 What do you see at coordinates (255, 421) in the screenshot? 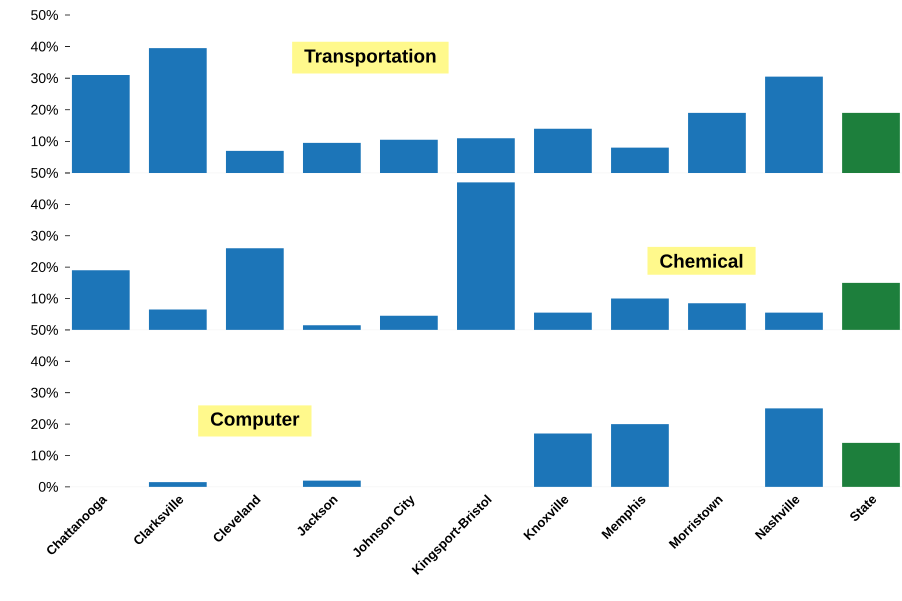
I see `text: Computer` at bounding box center [255, 421].